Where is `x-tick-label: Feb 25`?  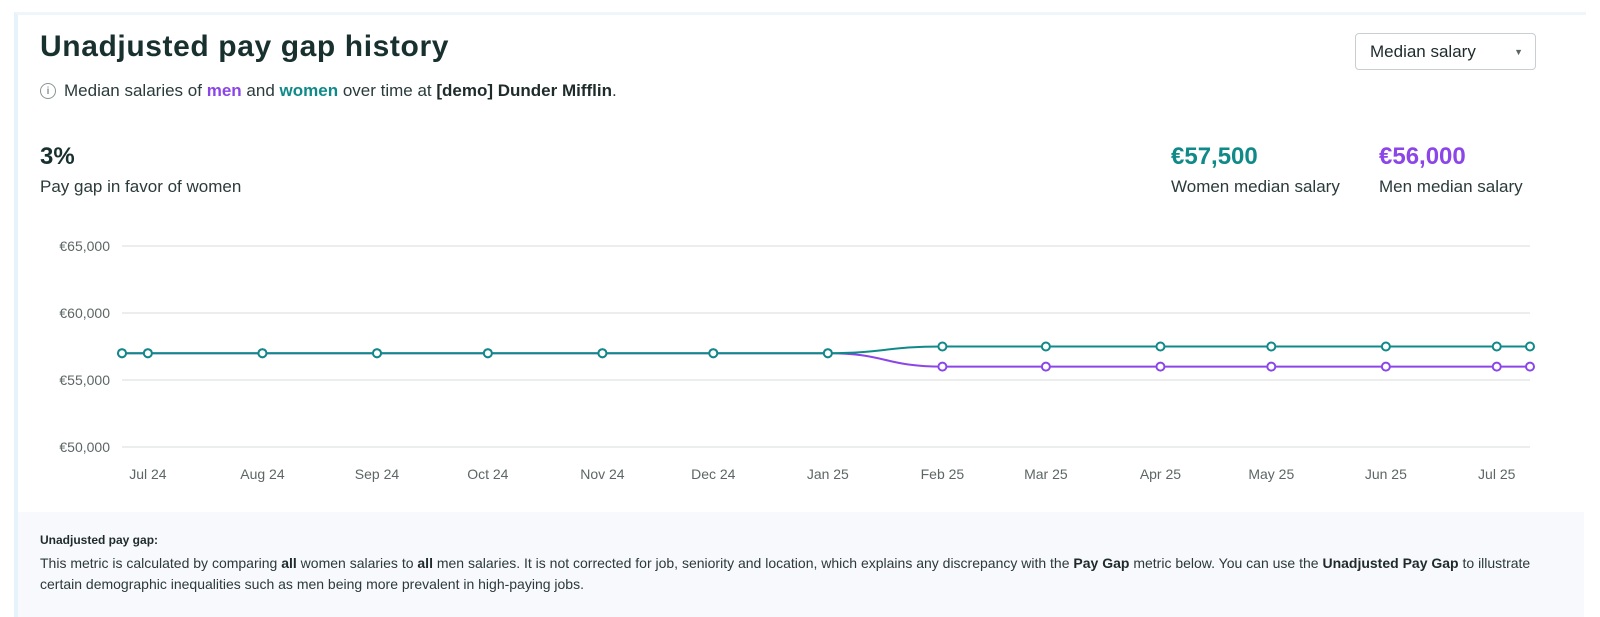 x-tick-label: Feb 25 is located at coordinates (943, 474).